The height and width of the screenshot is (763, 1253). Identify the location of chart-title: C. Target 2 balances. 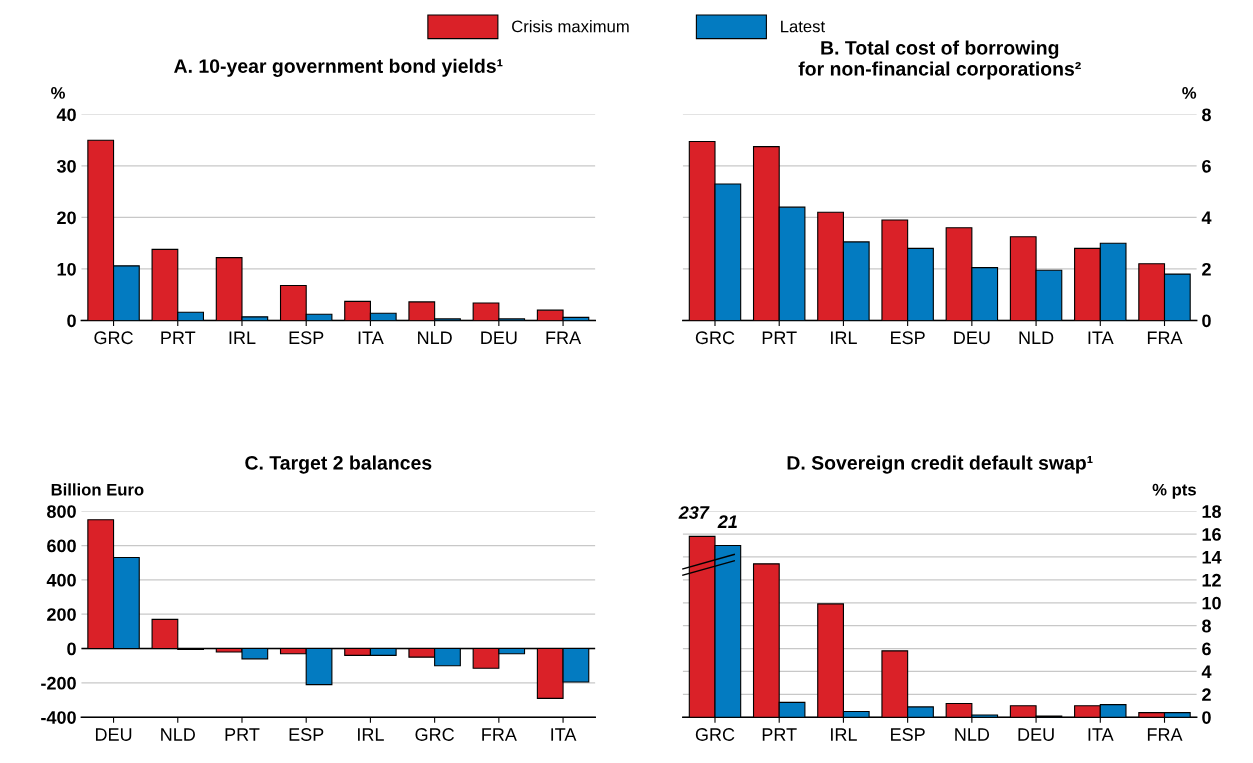
(338, 464).